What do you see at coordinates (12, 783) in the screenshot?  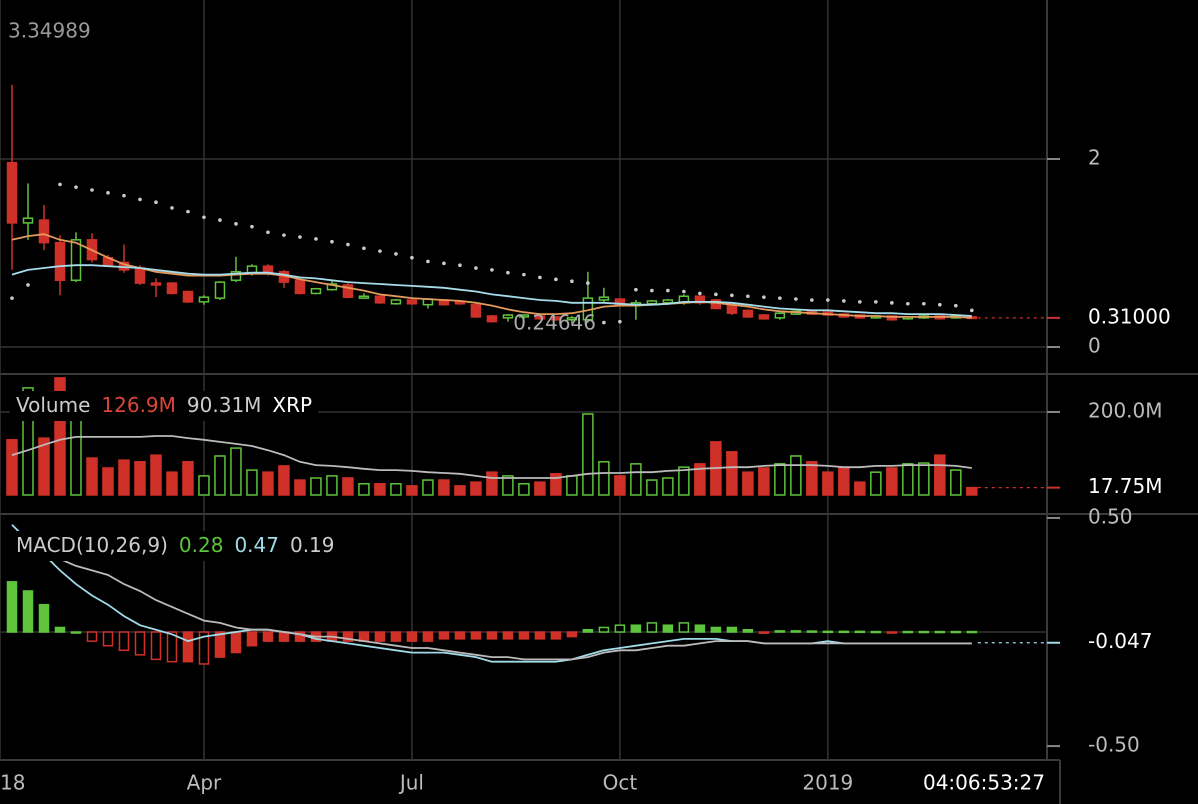 I see `x-tick-label: 18` at bounding box center [12, 783].